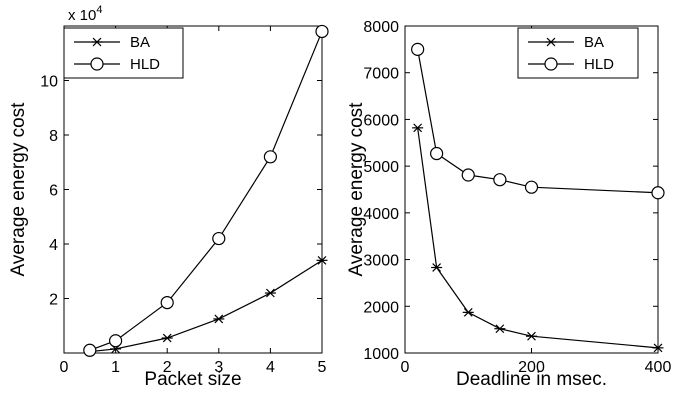  I want to click on y-tick-label: 8, so click(53, 136).